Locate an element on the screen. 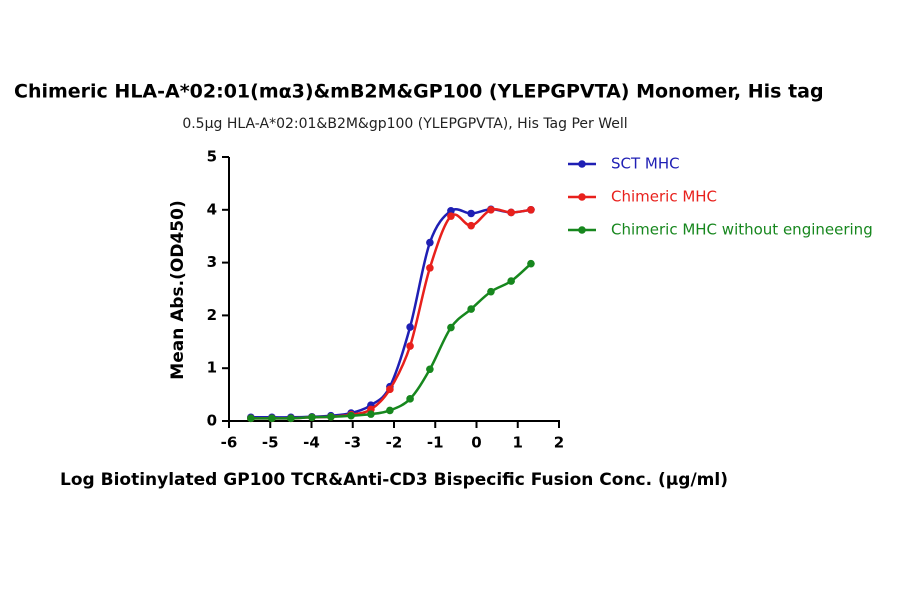  series-line is located at coordinates (391, 341).